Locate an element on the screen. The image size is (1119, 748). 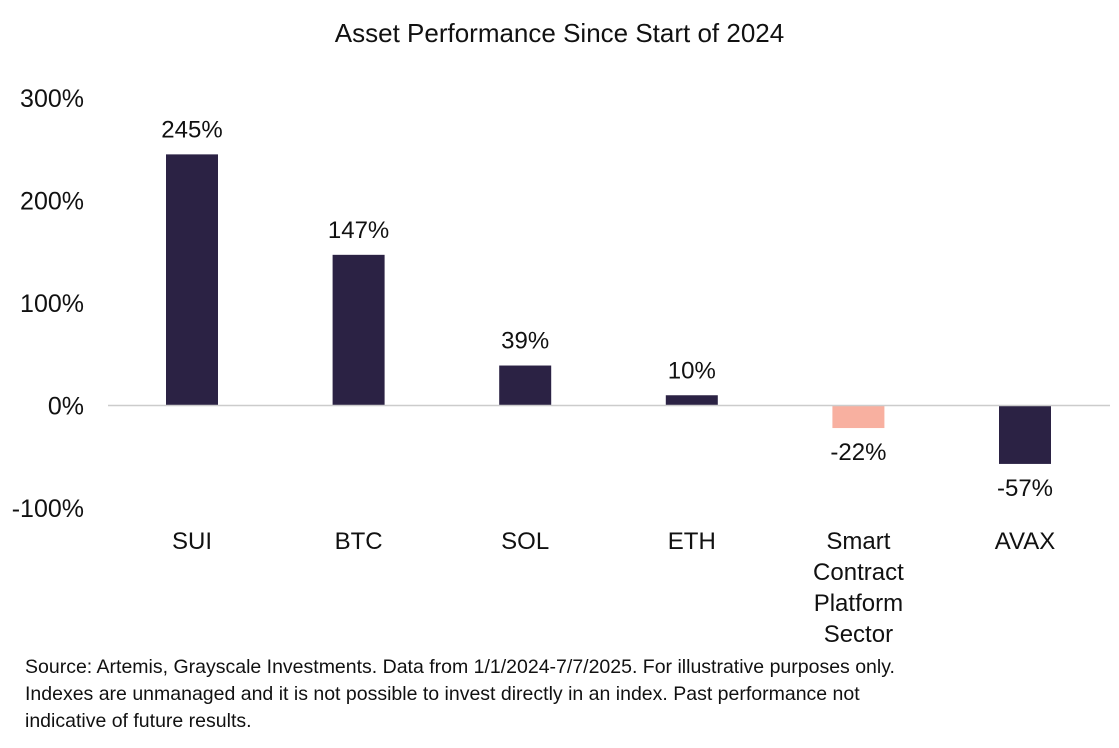
y-tick-label: -100% is located at coordinates (48, 509).